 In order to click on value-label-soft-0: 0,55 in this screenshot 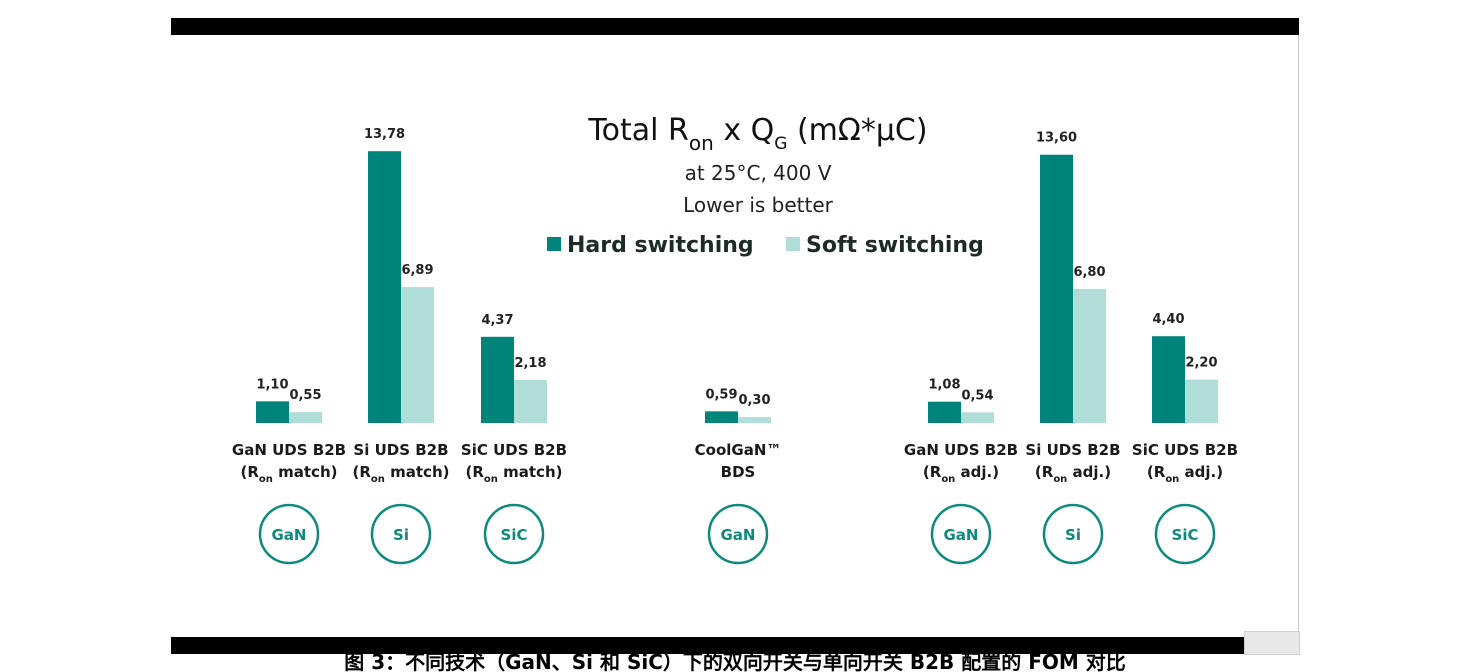, I will do `click(305, 395)`.